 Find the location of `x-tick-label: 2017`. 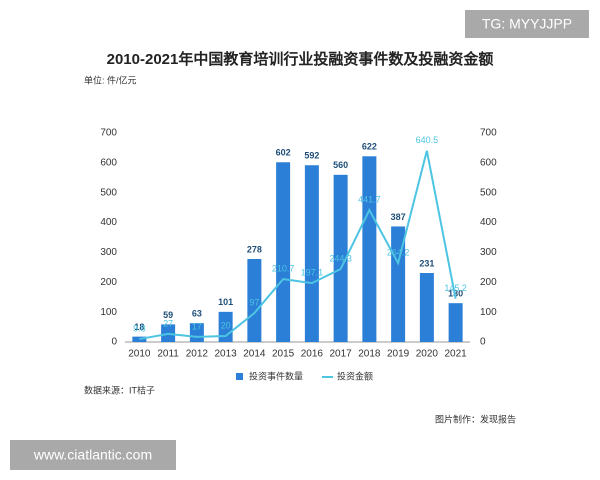

x-tick-label: 2017 is located at coordinates (341, 354).